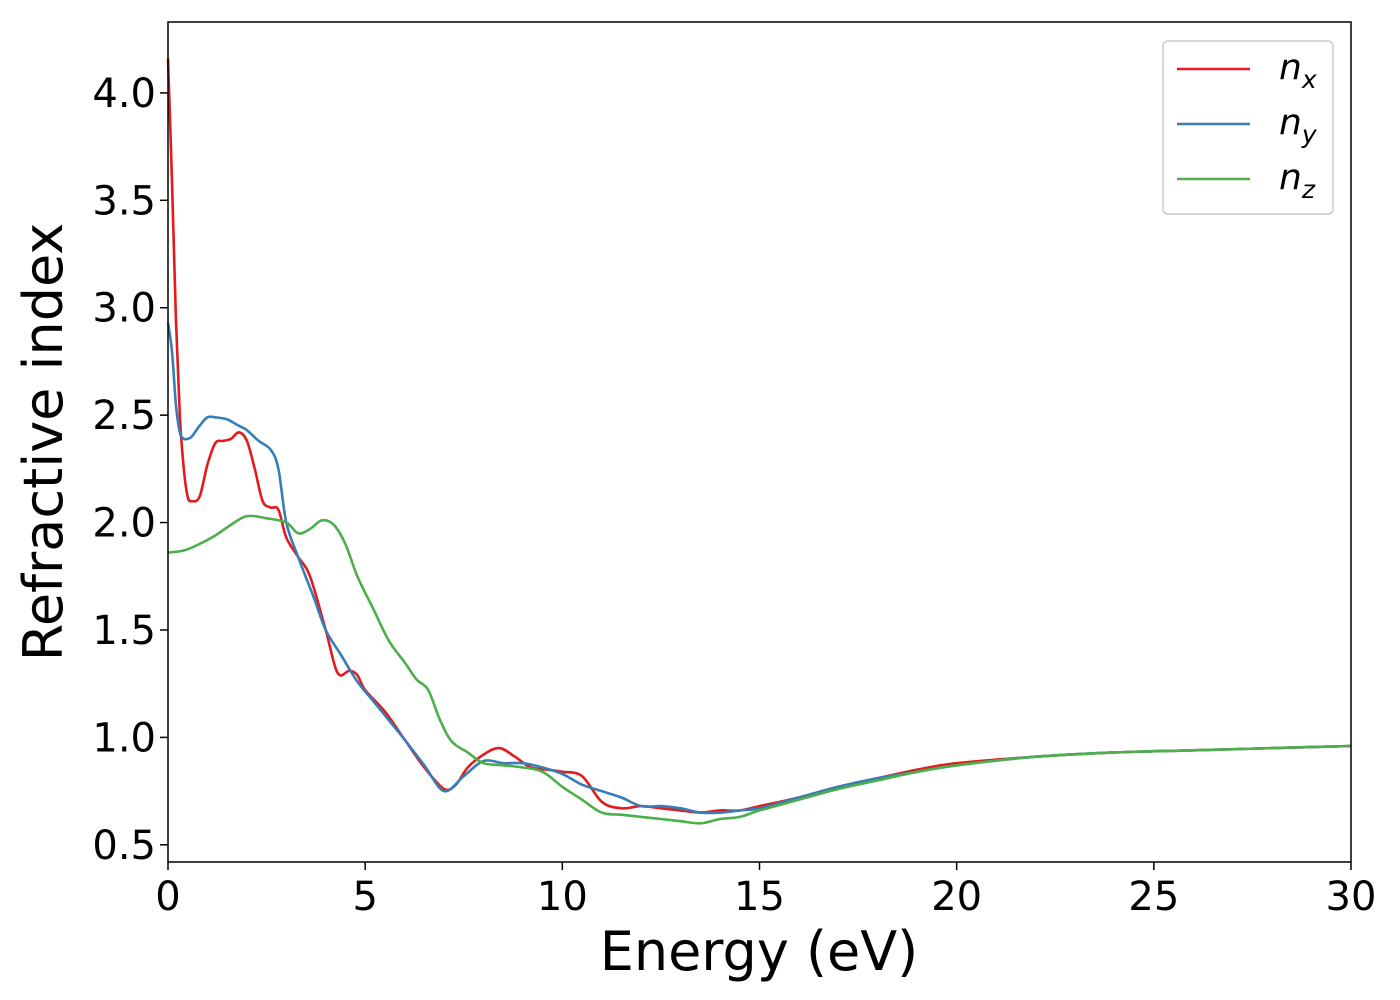 Image resolution: width=1400 pixels, height=1000 pixels. Describe the element at coordinates (759, 951) in the screenshot. I see `x-axis-label: Energy (eV)` at that location.